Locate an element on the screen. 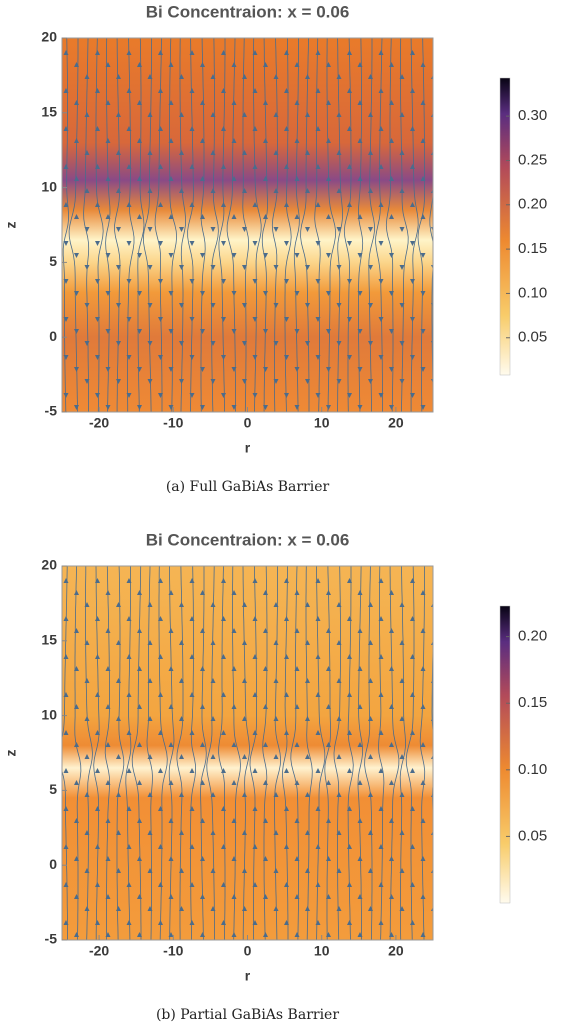 The image size is (580, 1032). y-tick-label: 0 is located at coordinates (53, 864).